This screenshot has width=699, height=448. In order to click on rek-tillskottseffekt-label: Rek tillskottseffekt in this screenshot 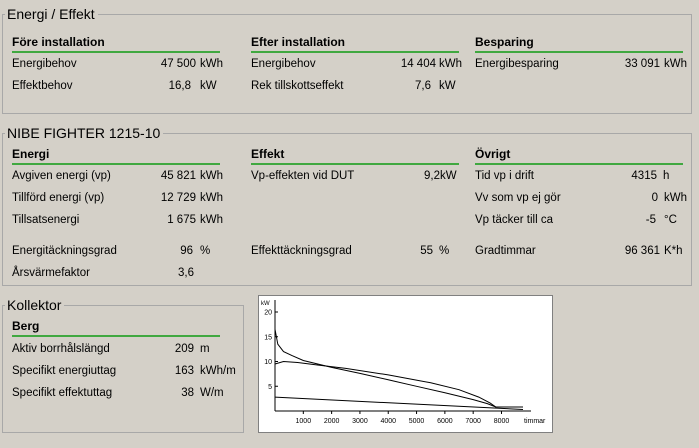, I will do `click(297, 86)`.